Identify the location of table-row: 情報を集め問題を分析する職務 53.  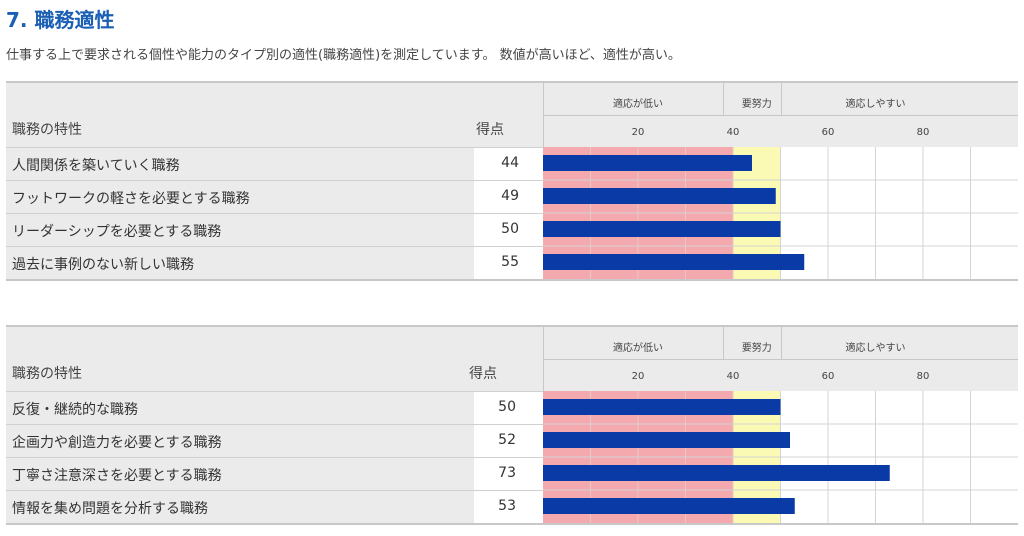
(512, 506).